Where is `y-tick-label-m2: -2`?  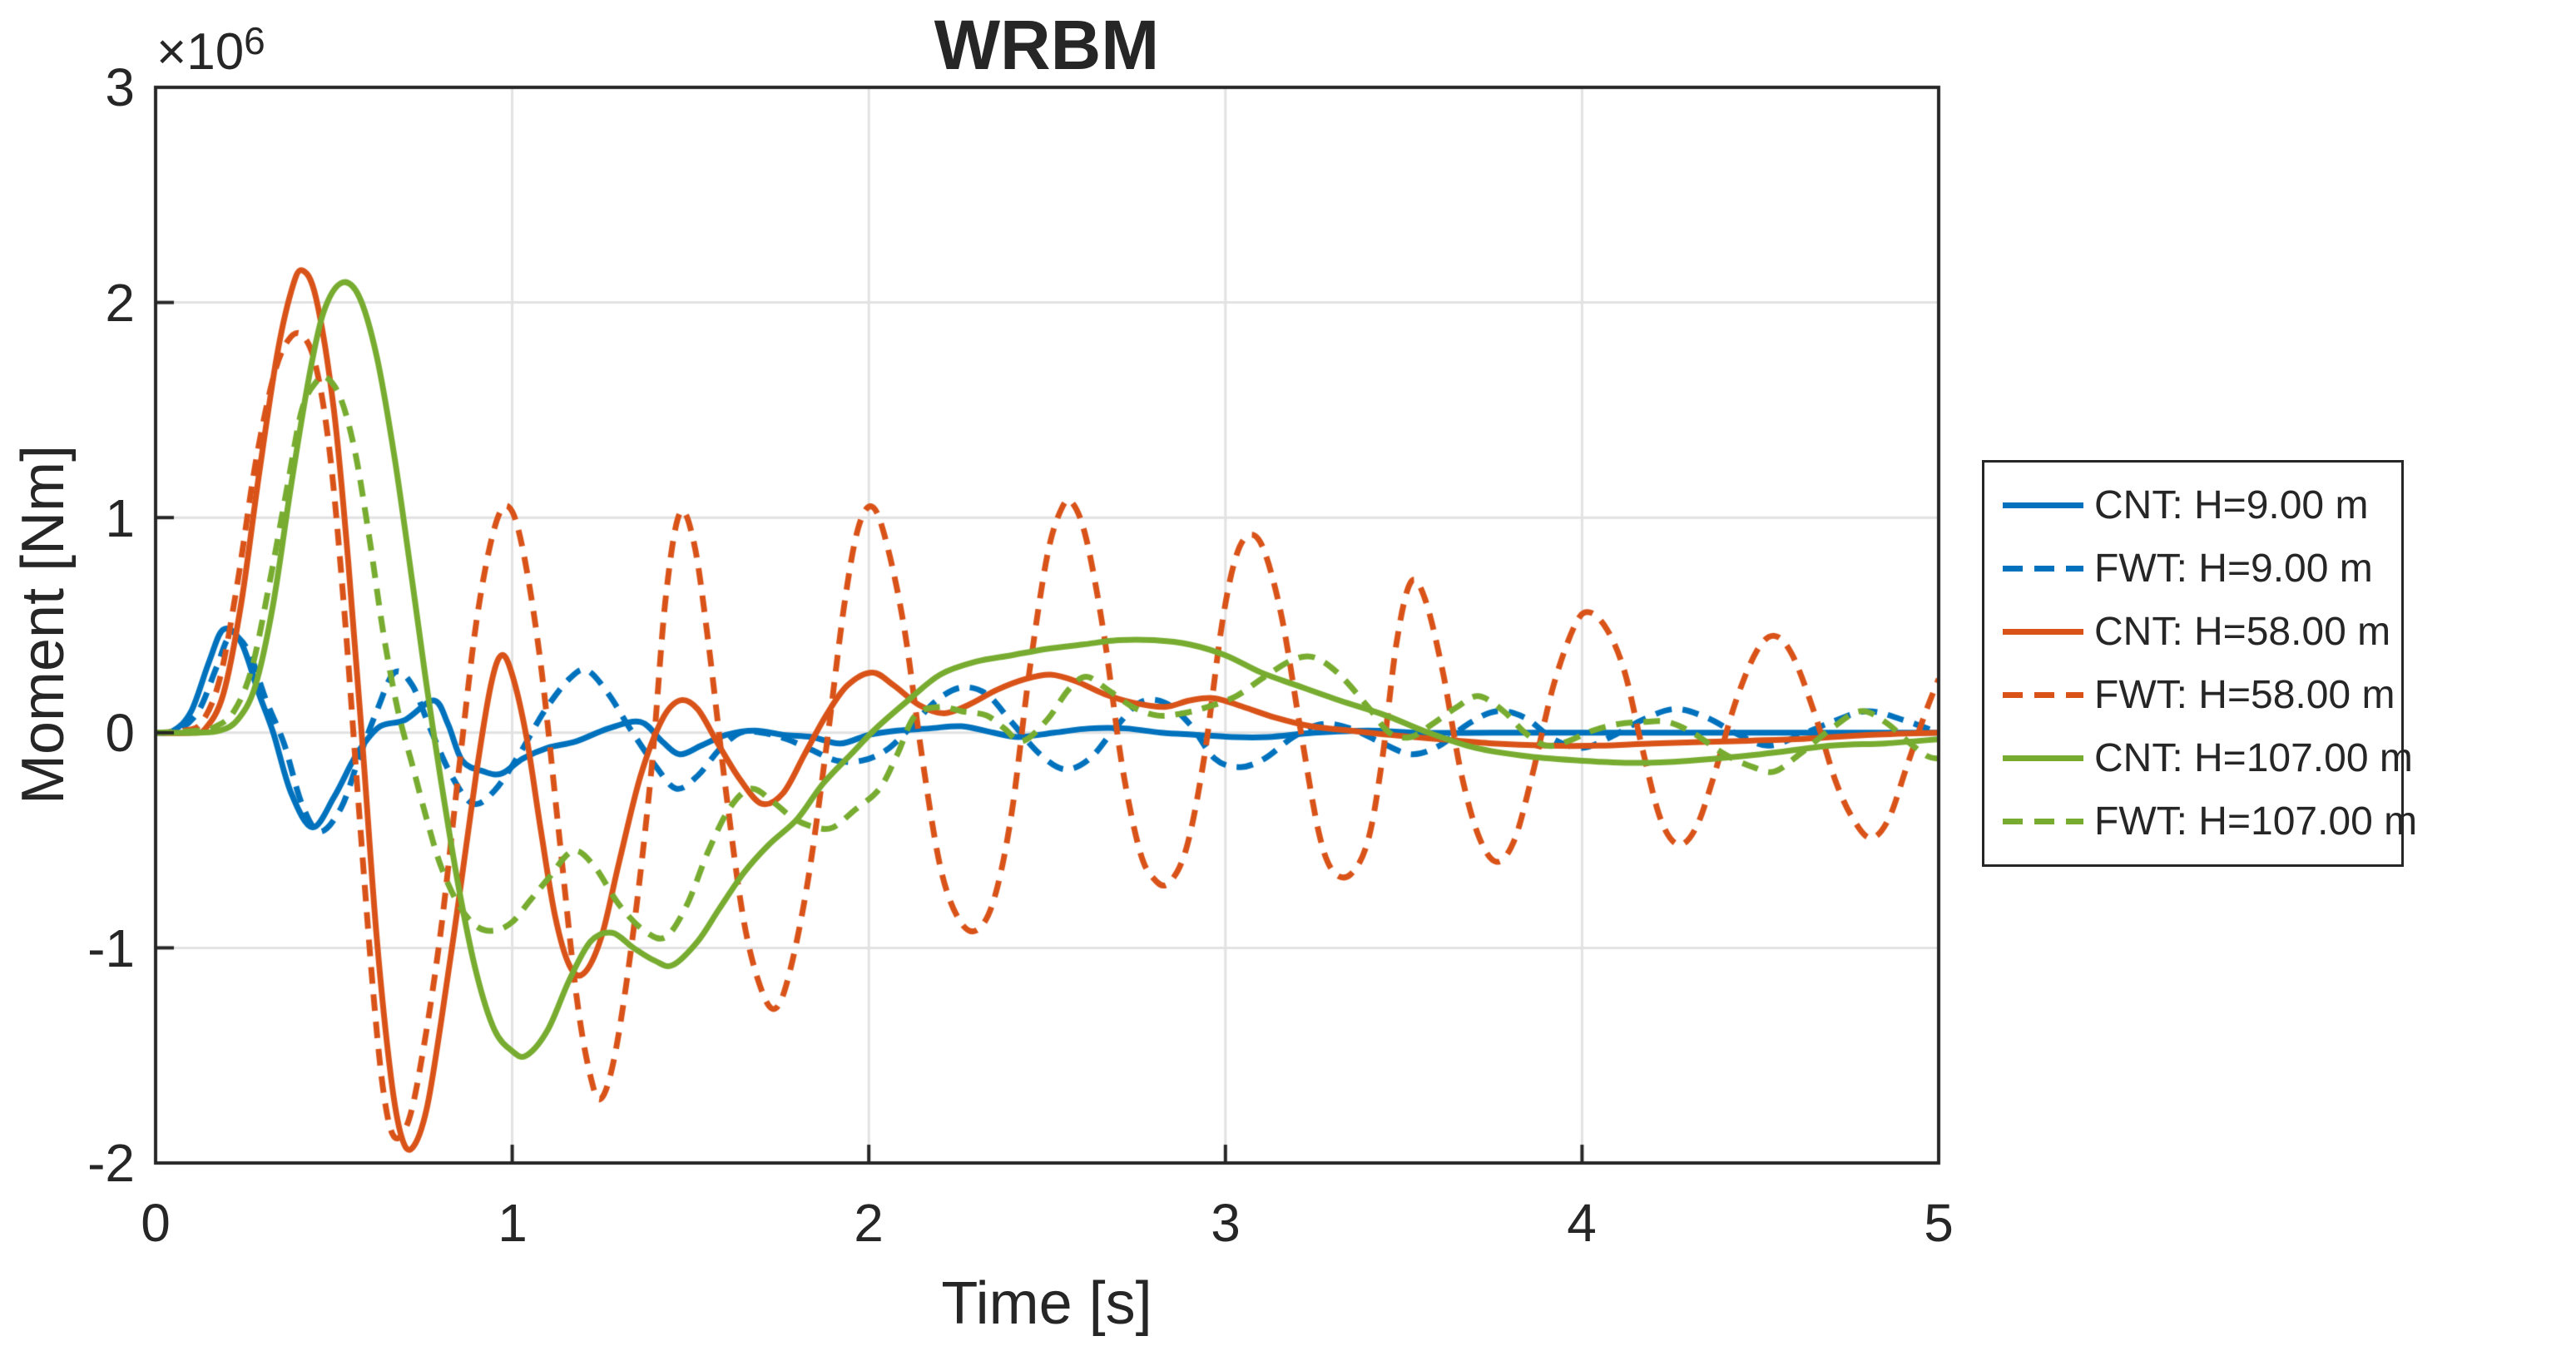
y-tick-label-m2: -2 is located at coordinates (111, 1163).